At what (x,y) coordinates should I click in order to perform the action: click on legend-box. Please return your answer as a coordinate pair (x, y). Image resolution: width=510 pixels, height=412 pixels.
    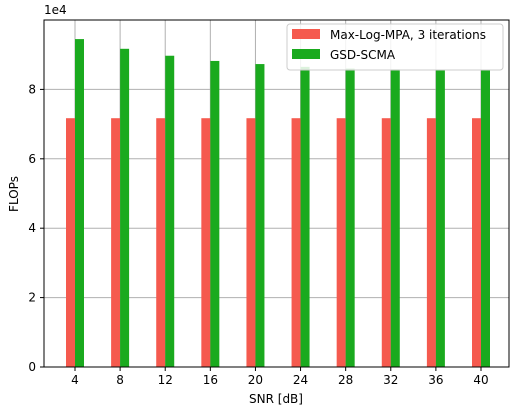
    Looking at the image, I should click on (395, 47).